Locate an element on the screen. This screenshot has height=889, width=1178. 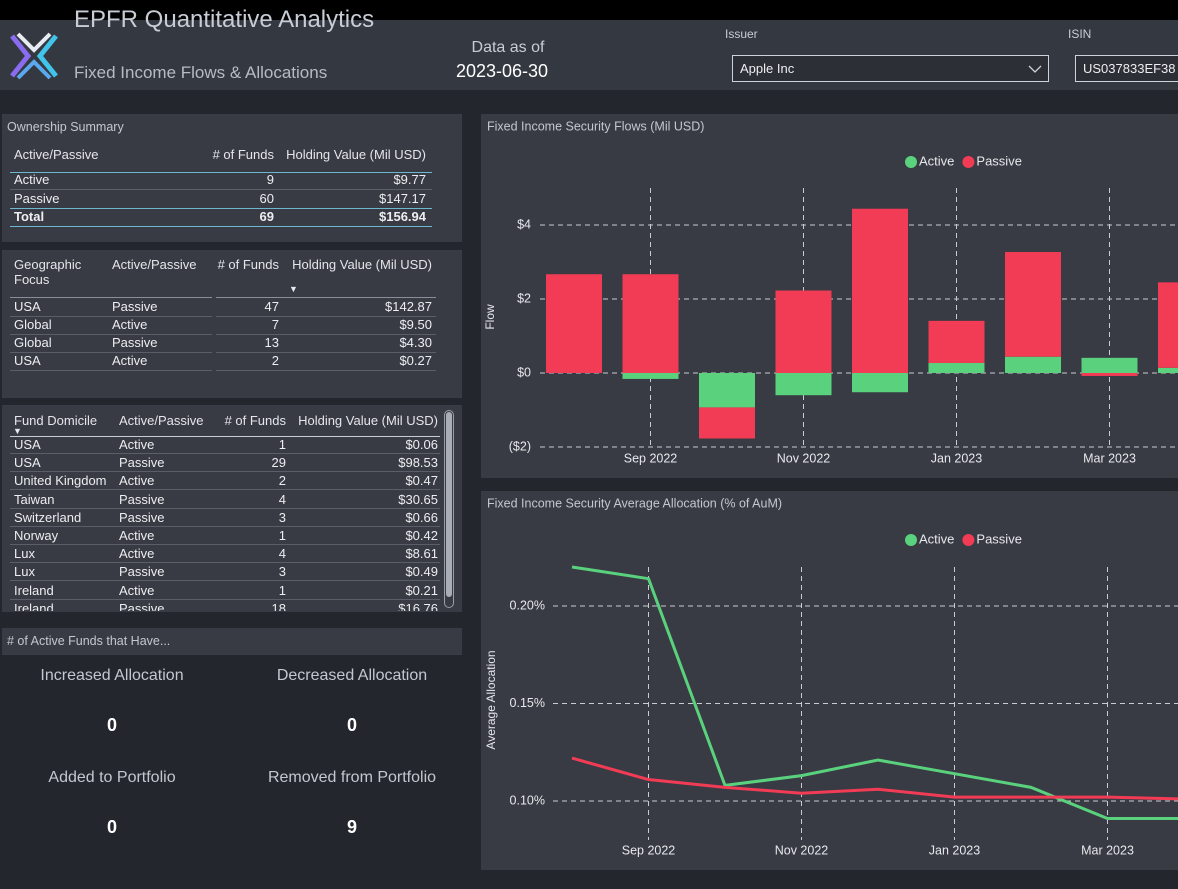
table-cell: Taiwan is located at coordinates (34, 499).